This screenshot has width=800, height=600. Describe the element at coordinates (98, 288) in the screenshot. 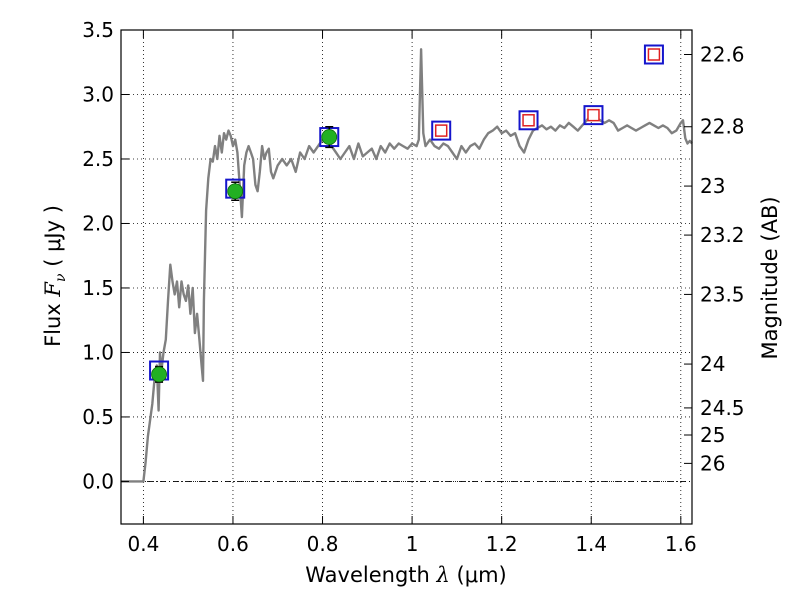

I see `y-tick-label: 1.5` at that location.